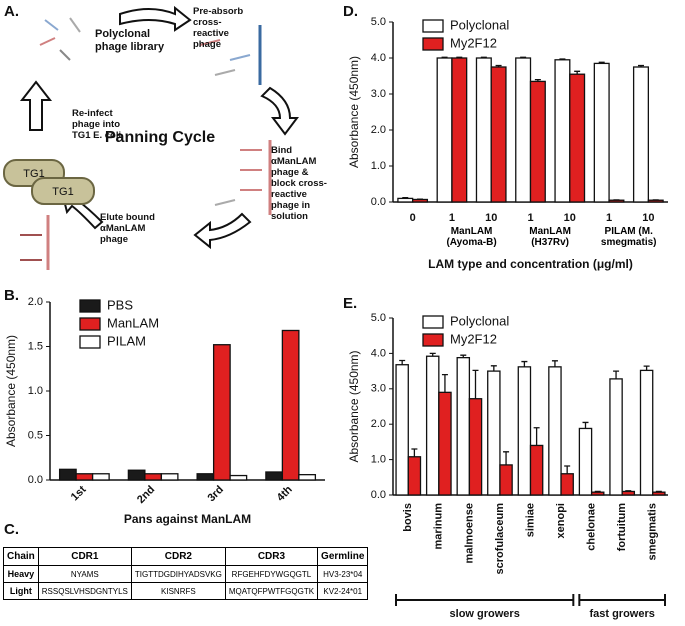 This screenshot has width=685, height=626. What do you see at coordinates (530, 264) in the screenshot?
I see `x-axis-label: LAM type and concentration (μg/ml)` at bounding box center [530, 264].